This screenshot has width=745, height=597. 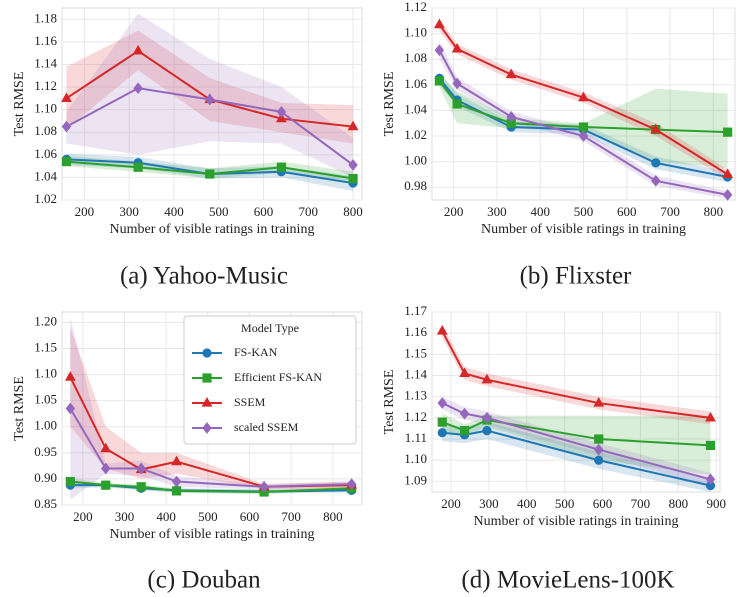 I want to click on y-tick-label: 1.11, so click(x=416, y=437).